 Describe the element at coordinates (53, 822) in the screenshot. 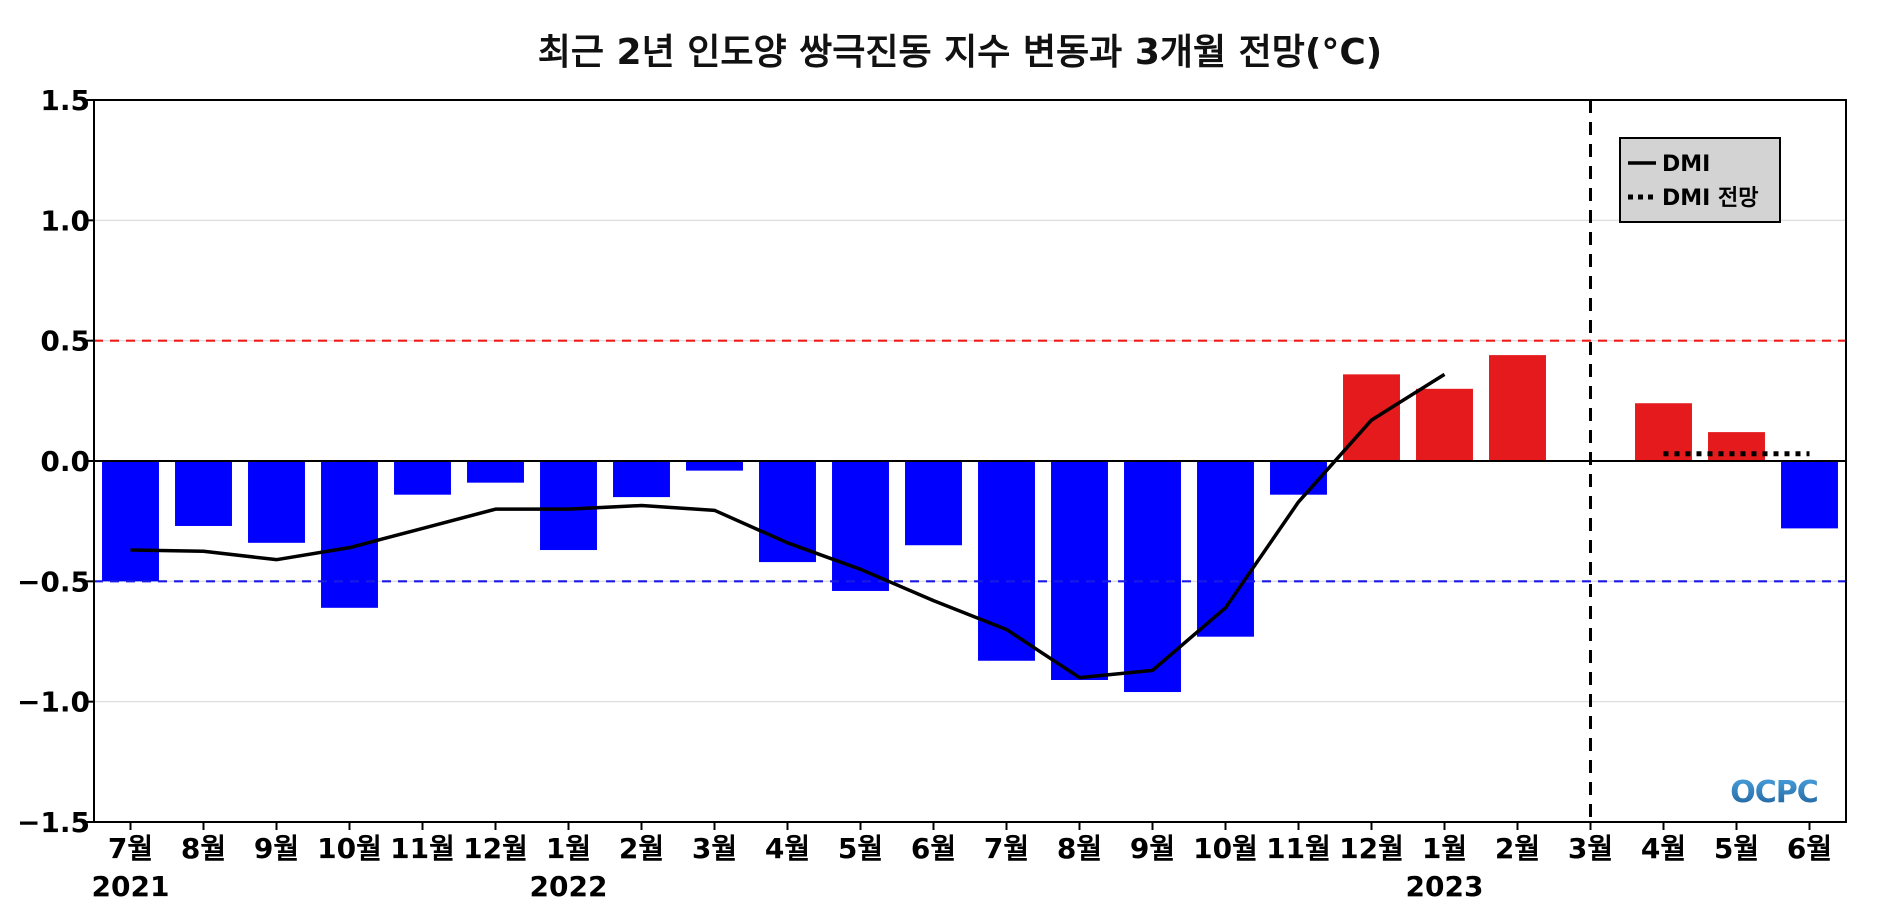

I see `y-tick-label: −1.5` at that location.